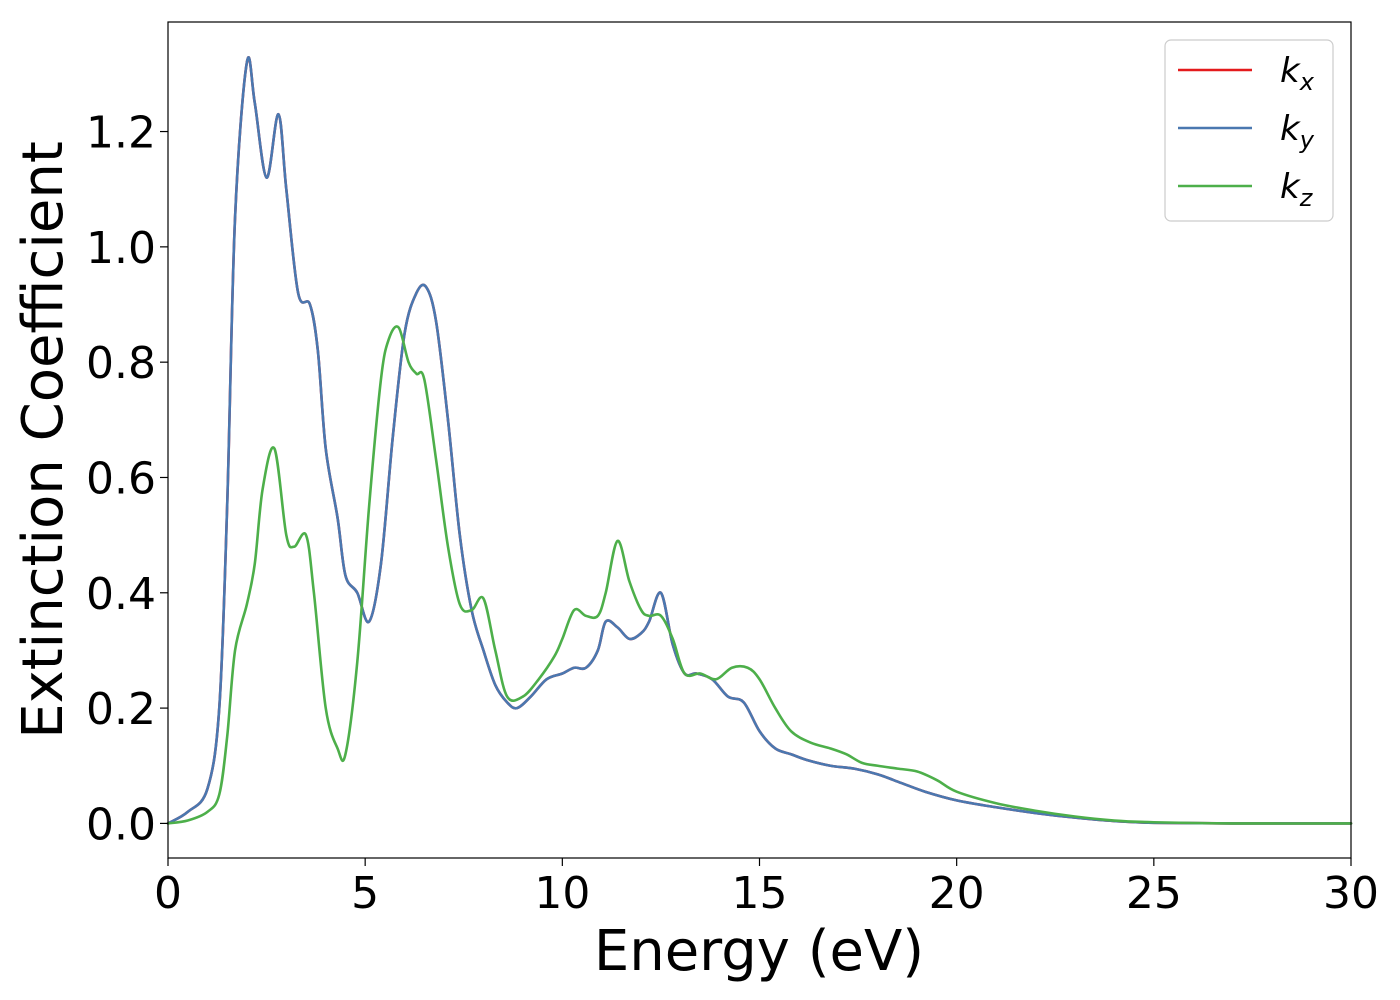 This screenshot has width=1400, height=1000. I want to click on legend-box, so click(1249, 130).